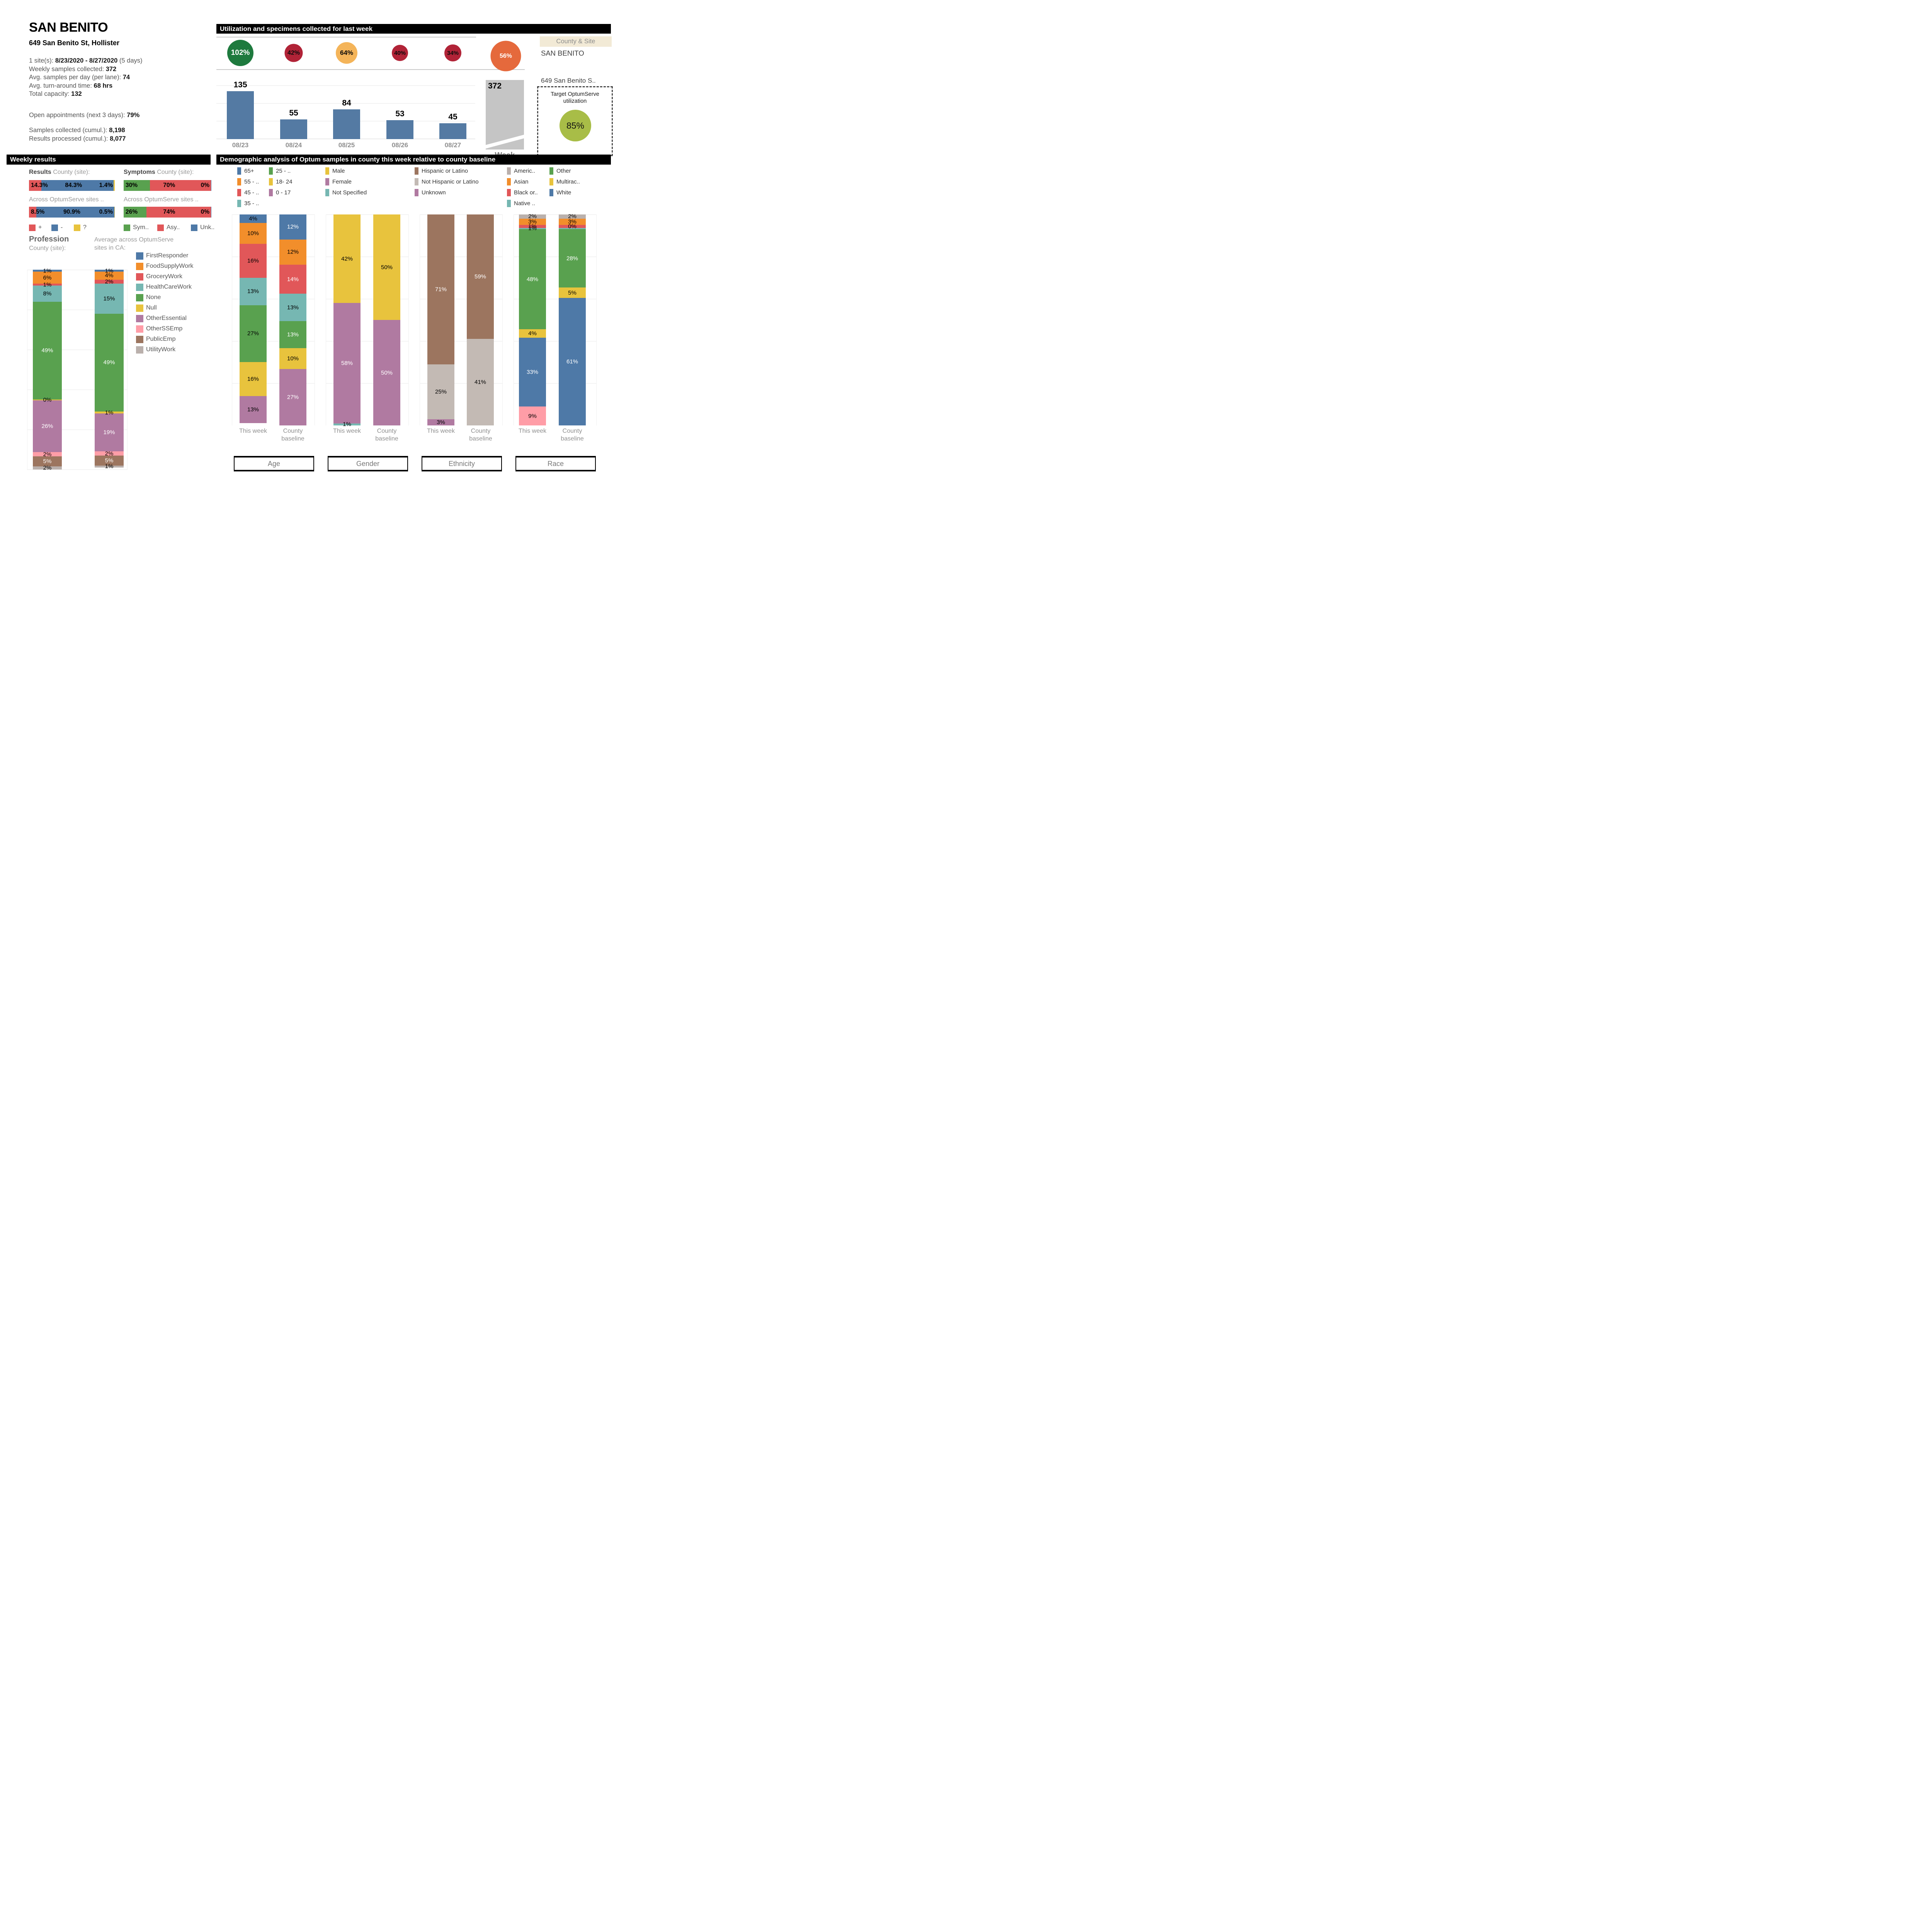 The height and width of the screenshot is (1932, 1932). I want to click on target-utilization-circle: 85%, so click(575, 126).